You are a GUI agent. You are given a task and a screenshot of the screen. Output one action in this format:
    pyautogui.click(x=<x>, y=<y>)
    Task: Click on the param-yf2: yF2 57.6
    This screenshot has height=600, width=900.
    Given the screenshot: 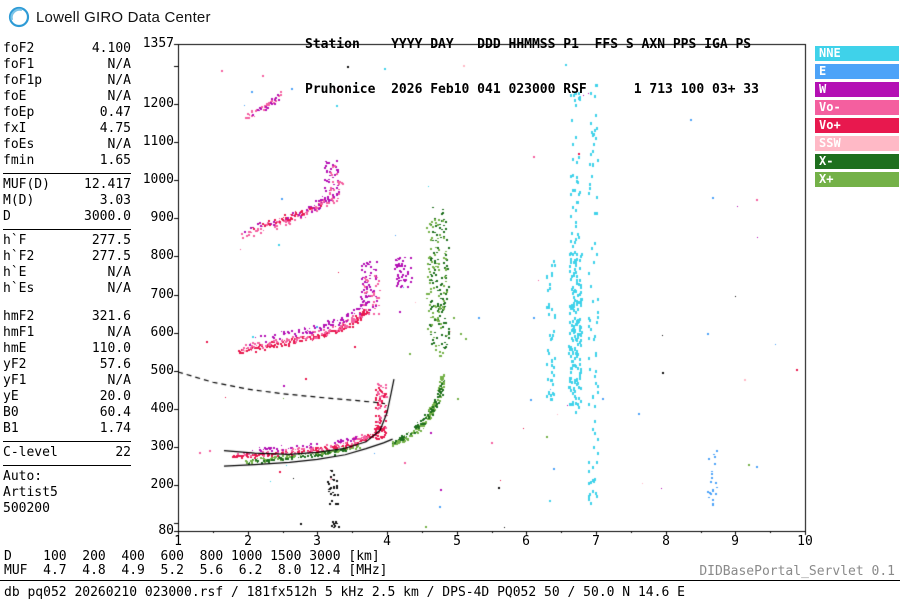 What is the action you would take?
    pyautogui.click(x=67, y=365)
    